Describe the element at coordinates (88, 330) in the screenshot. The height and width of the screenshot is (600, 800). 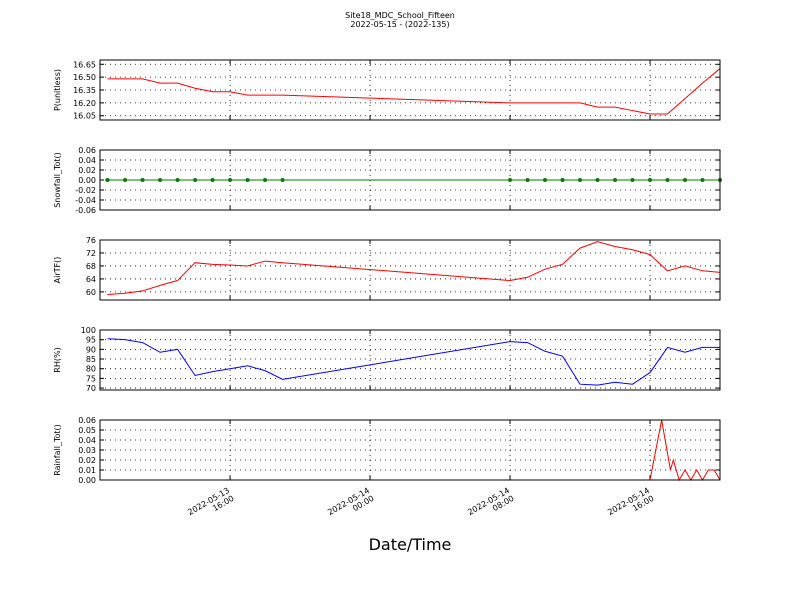
I see `y-tick-label: 100` at that location.